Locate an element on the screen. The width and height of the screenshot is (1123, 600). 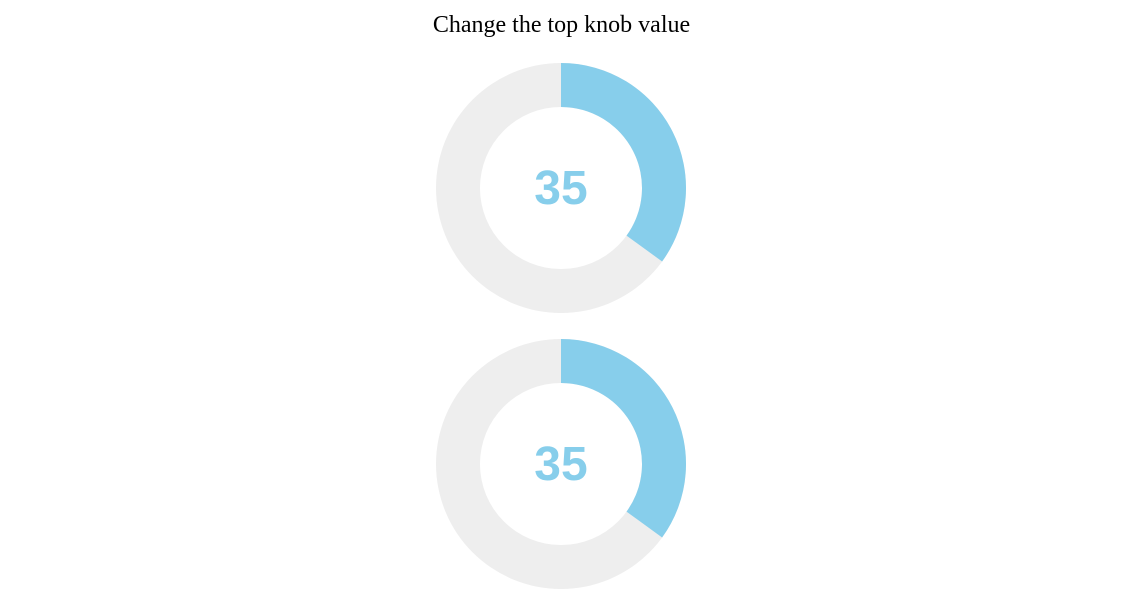
bottom-knob-dial is located at coordinates (561, 464).